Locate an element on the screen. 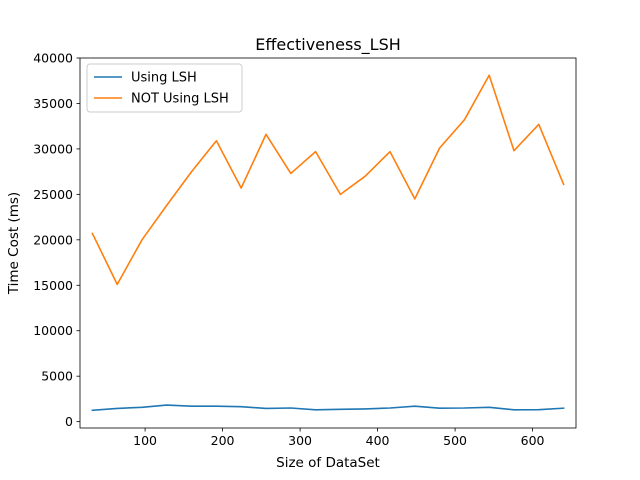 This screenshot has width=640, height=480. x-tick-label: 300 is located at coordinates (300, 440).